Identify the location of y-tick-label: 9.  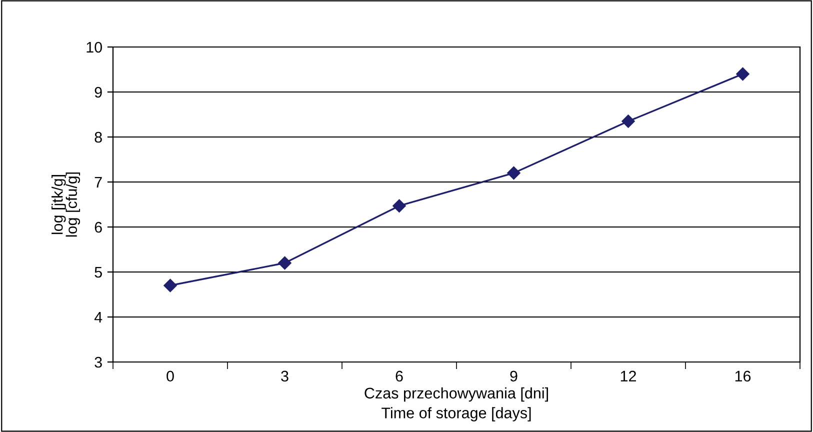
(98, 92).